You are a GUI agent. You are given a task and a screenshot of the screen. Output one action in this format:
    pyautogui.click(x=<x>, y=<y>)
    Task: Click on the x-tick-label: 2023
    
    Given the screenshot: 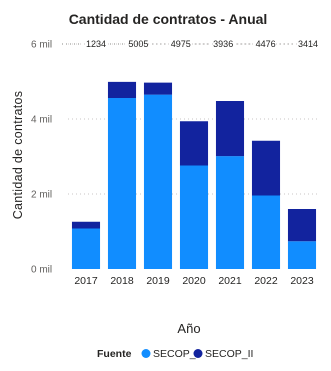 What is the action you would take?
    pyautogui.click(x=302, y=281)
    